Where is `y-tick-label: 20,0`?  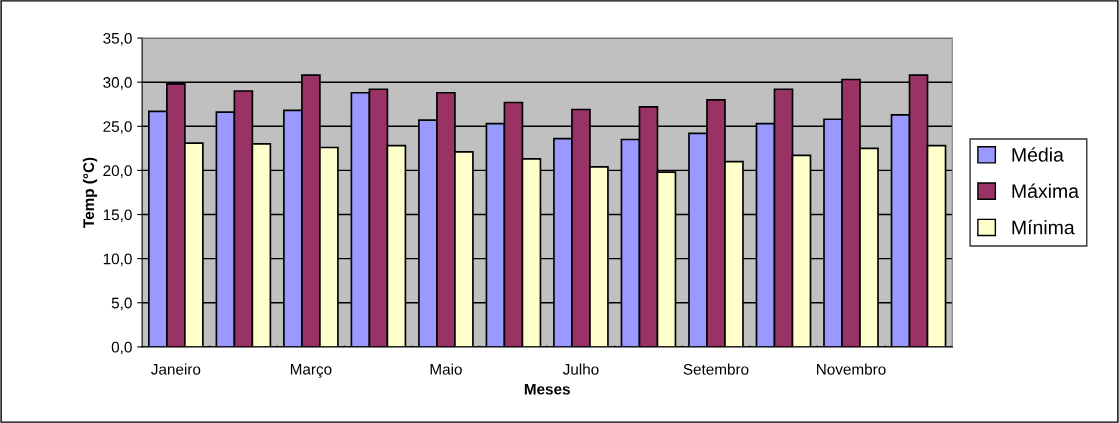 y-tick-label: 20,0 is located at coordinates (117, 171).